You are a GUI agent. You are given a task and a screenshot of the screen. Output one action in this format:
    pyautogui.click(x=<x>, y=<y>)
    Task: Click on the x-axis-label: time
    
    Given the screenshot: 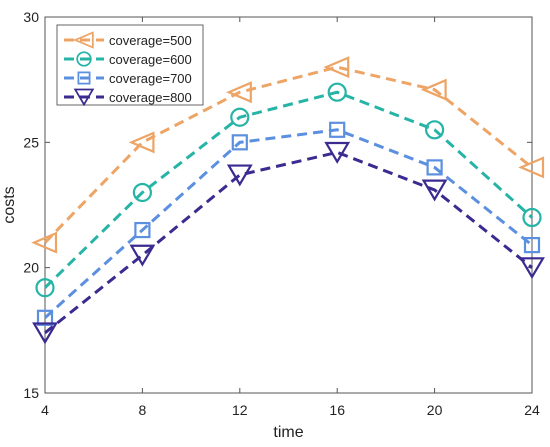 What is the action you would take?
    pyautogui.click(x=288, y=432)
    